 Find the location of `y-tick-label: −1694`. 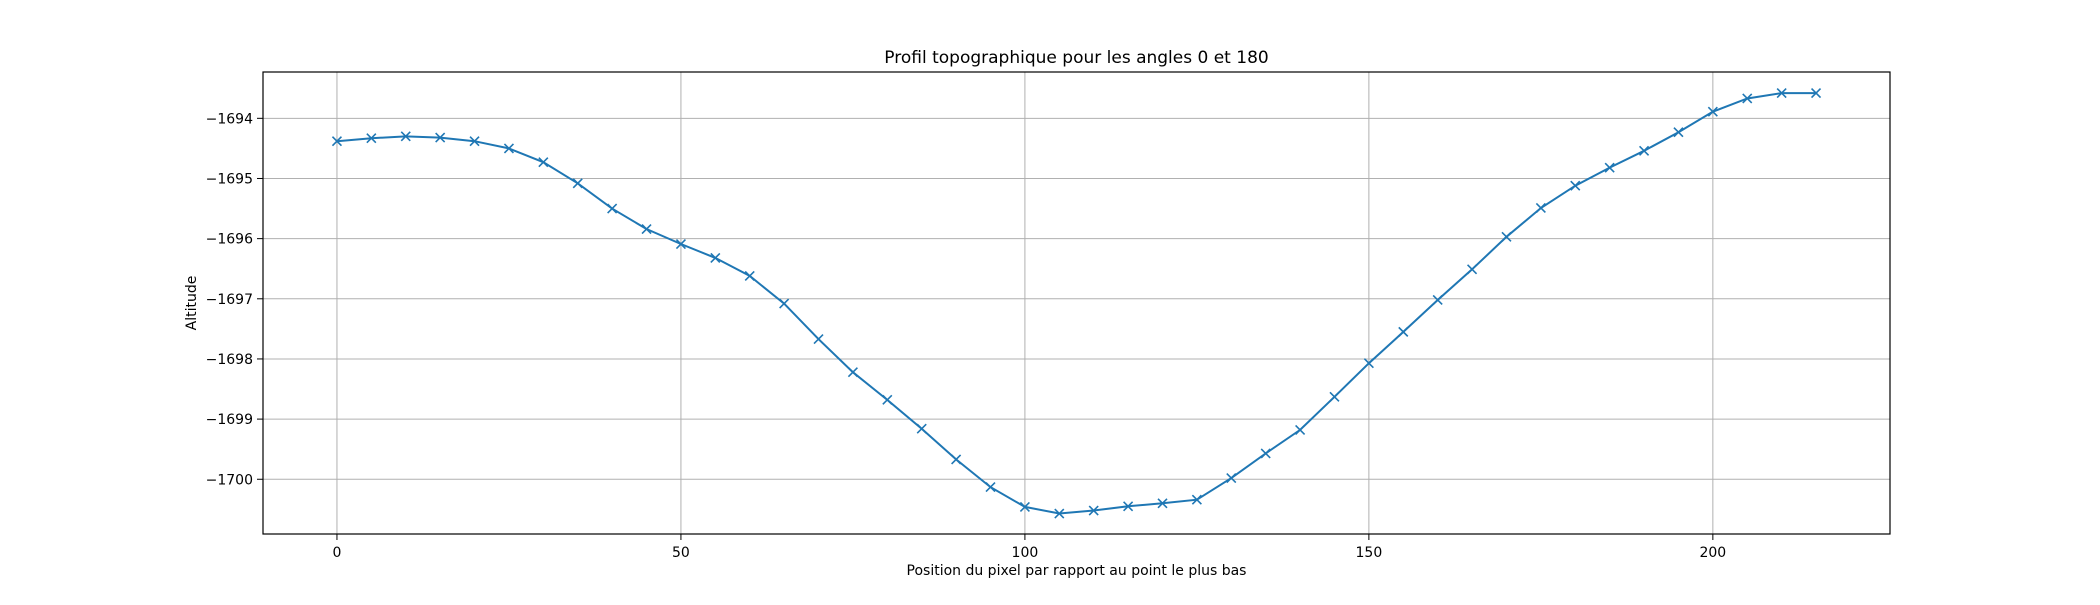

y-tick-label: −1694 is located at coordinates (229, 119).